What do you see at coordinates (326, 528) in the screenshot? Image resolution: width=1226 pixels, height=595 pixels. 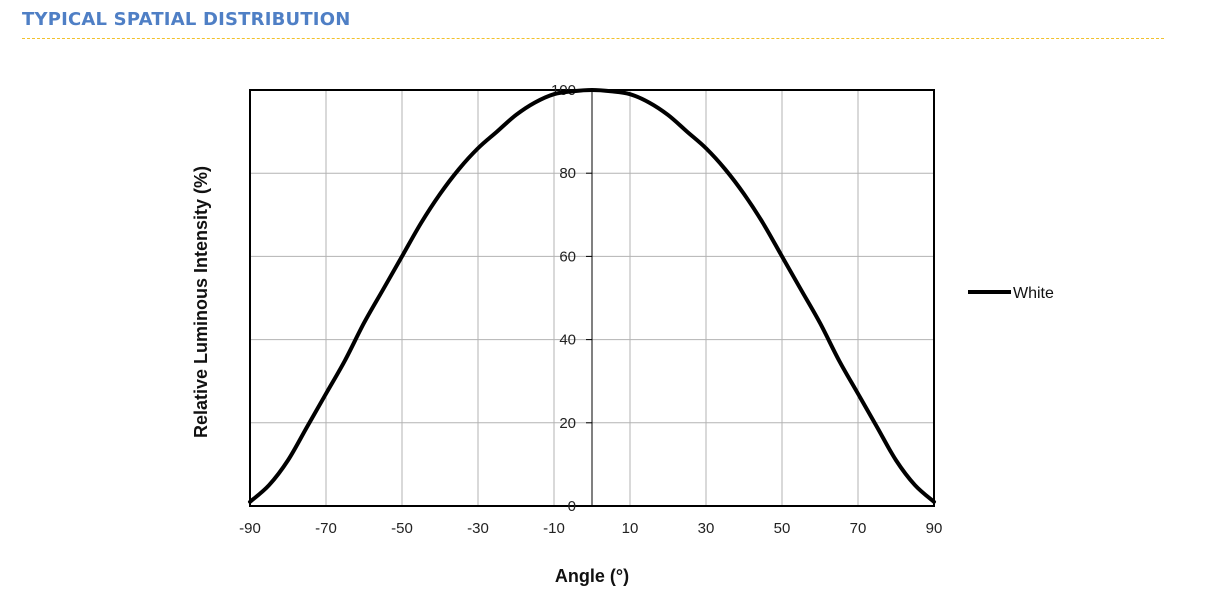 I see `x-tick-label: -70` at bounding box center [326, 528].